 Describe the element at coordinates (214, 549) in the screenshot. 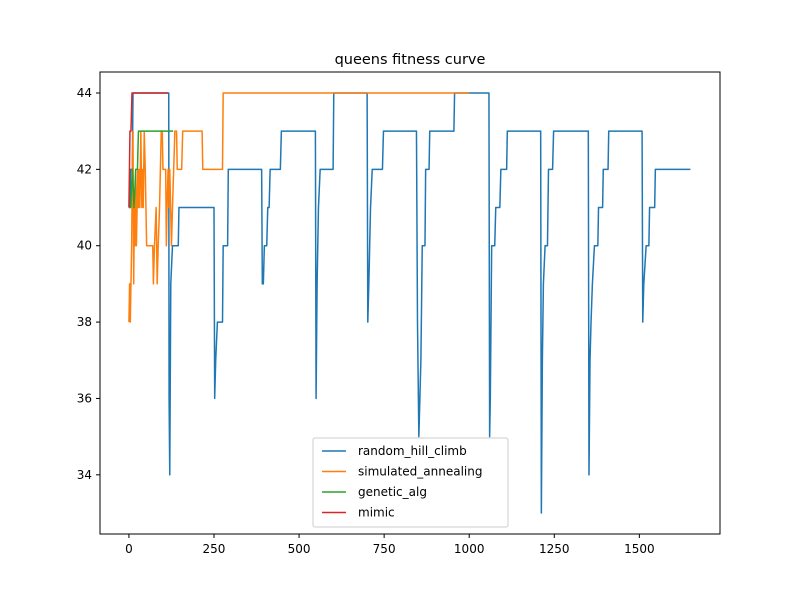

I see `x-tick-label: 250` at that location.